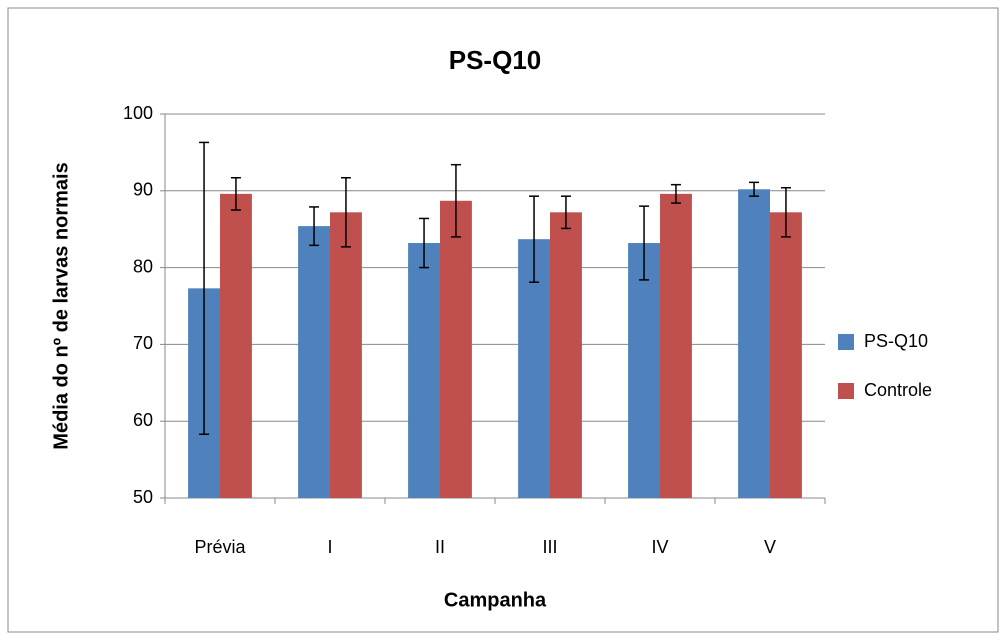 The height and width of the screenshot is (641, 1007). Describe the element at coordinates (143, 497) in the screenshot. I see `y-tick-label: 50` at that location.